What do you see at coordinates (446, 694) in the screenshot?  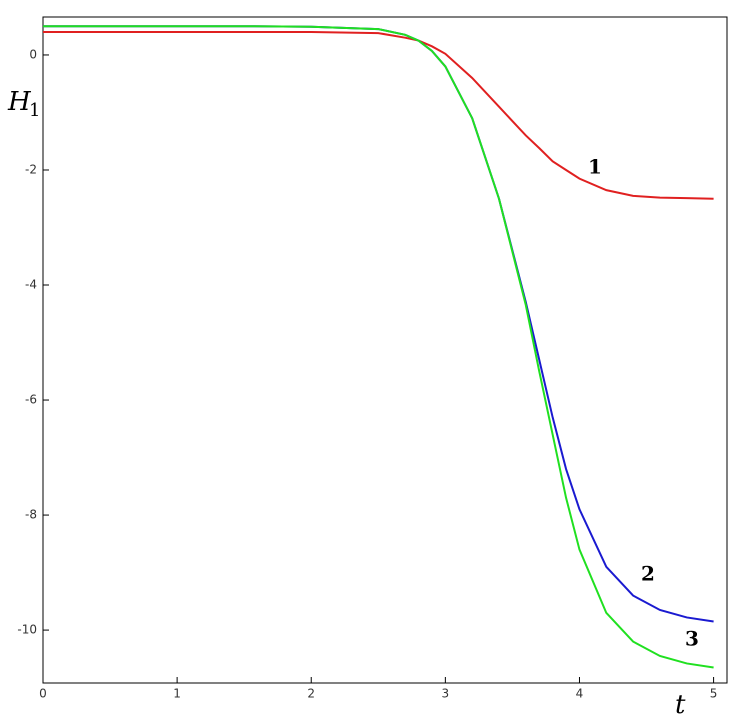 I see `x-tick-label: 3` at bounding box center [446, 694].